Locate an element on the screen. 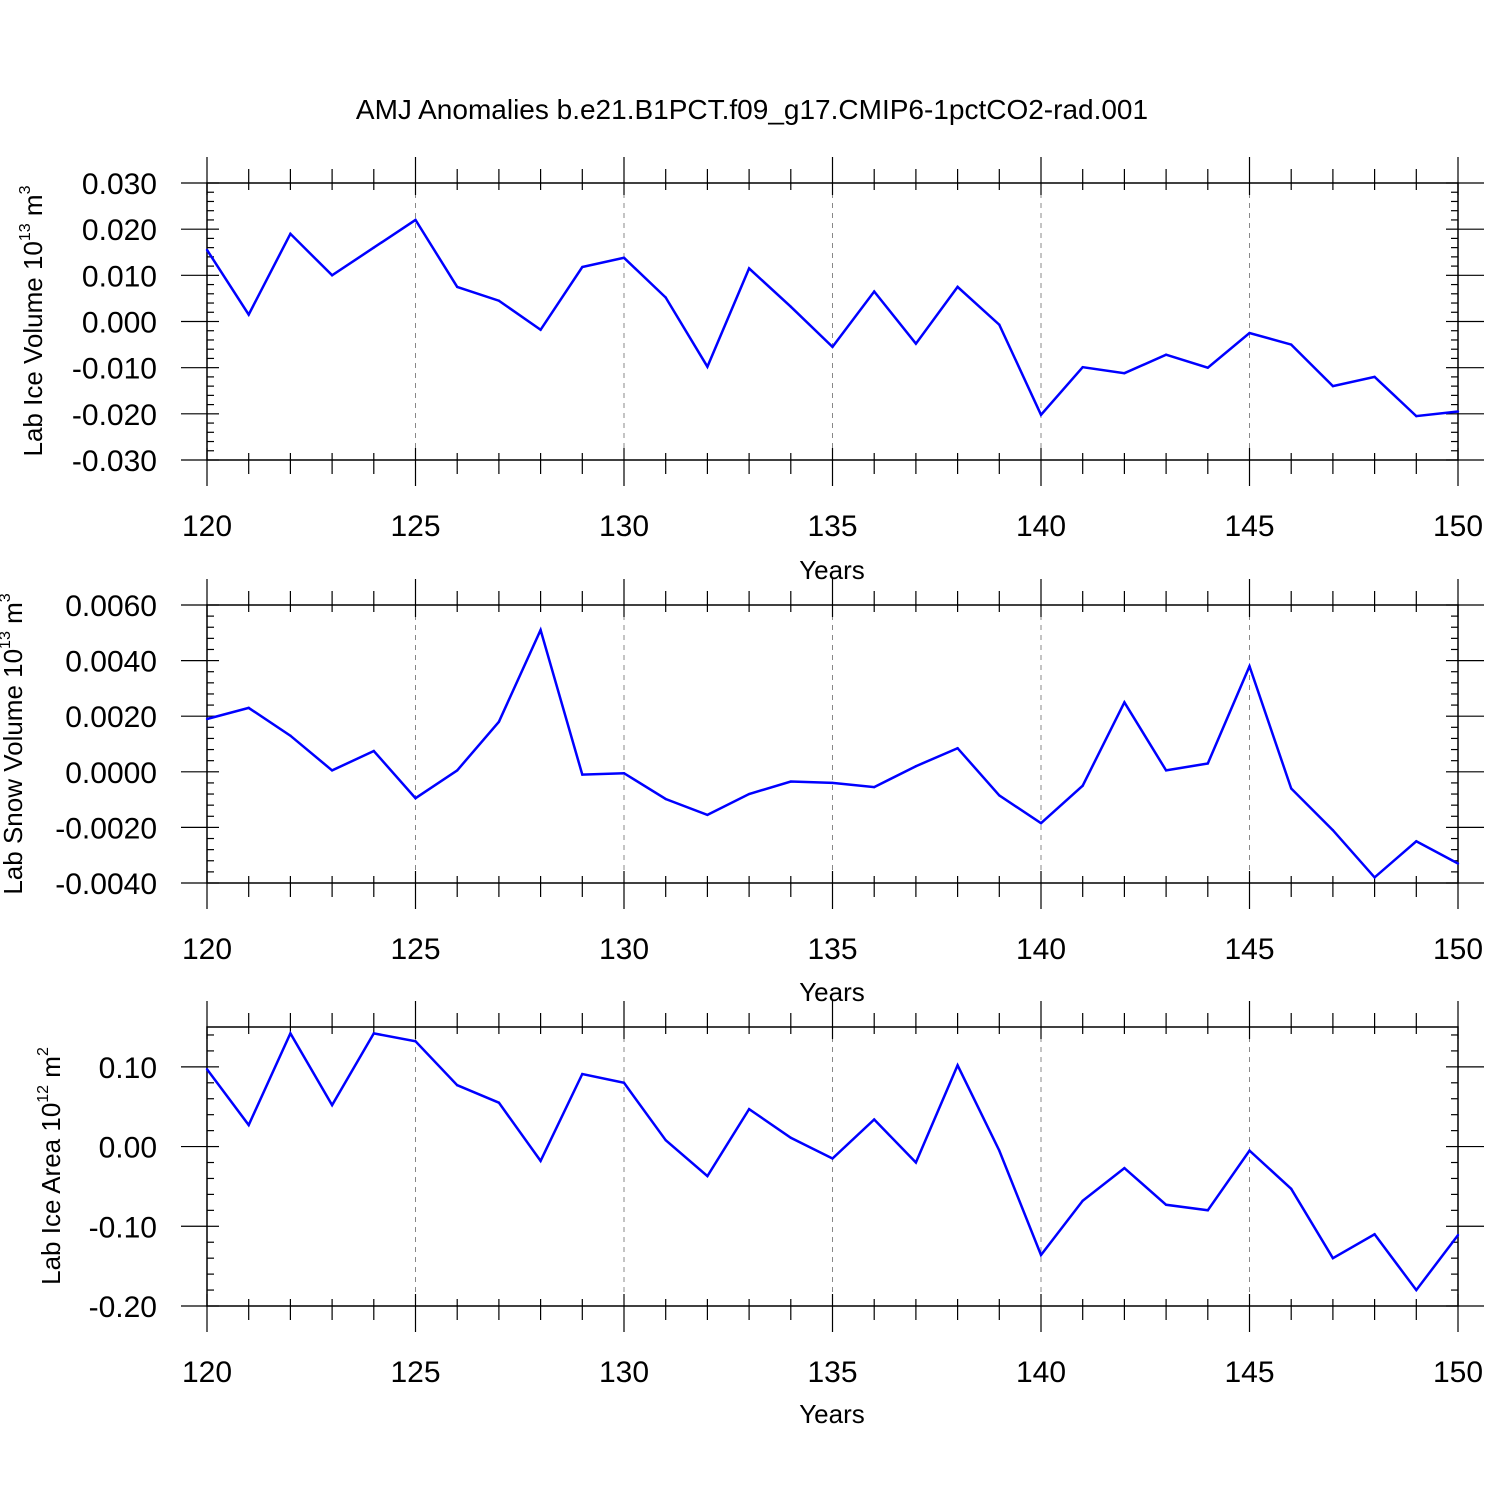 The image size is (1500, 1500). y-axis-label: Lab Ice Area 1012 m2 is located at coordinates (50, 1166).